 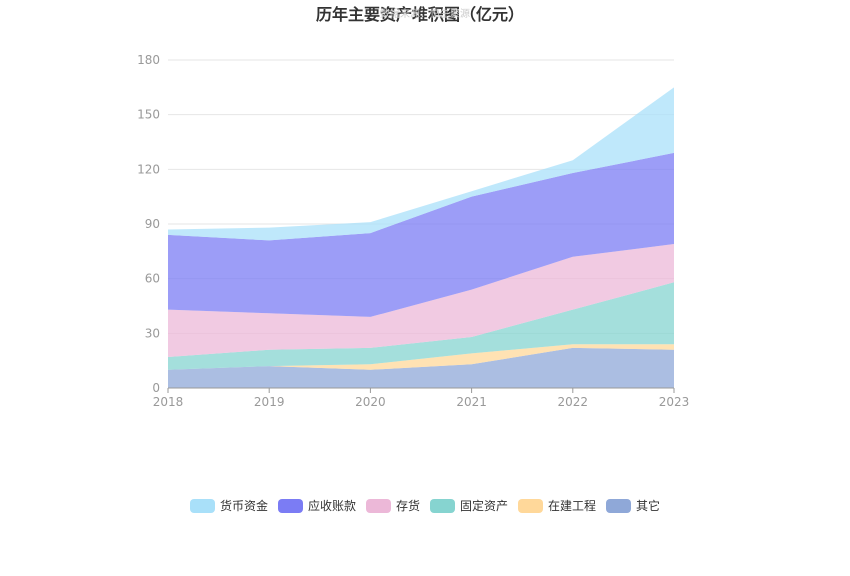 I want to click on y-tick-label: 120, so click(x=148, y=169).